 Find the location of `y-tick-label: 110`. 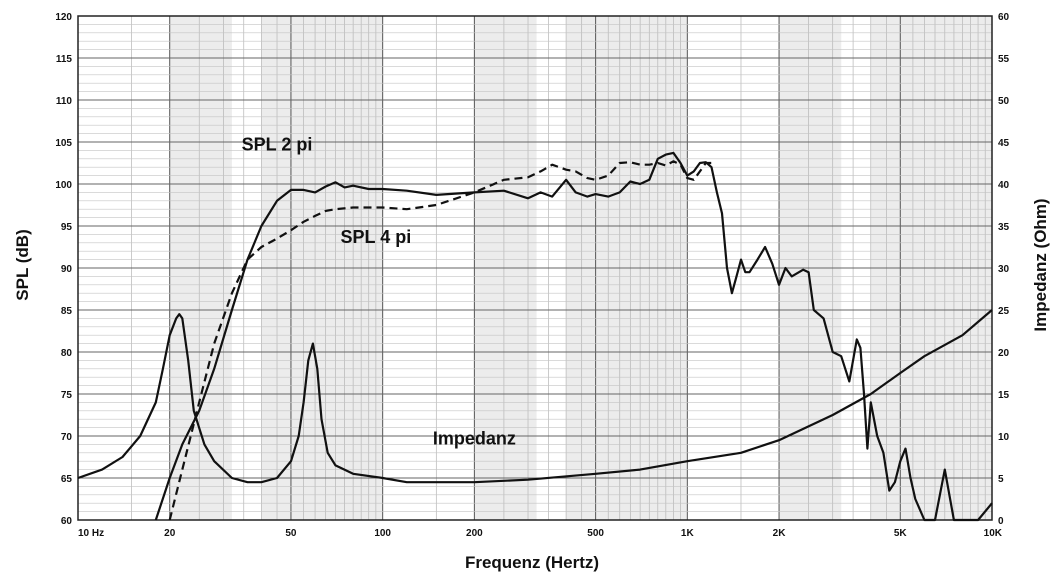

y-tick-label: 110 is located at coordinates (64, 101).